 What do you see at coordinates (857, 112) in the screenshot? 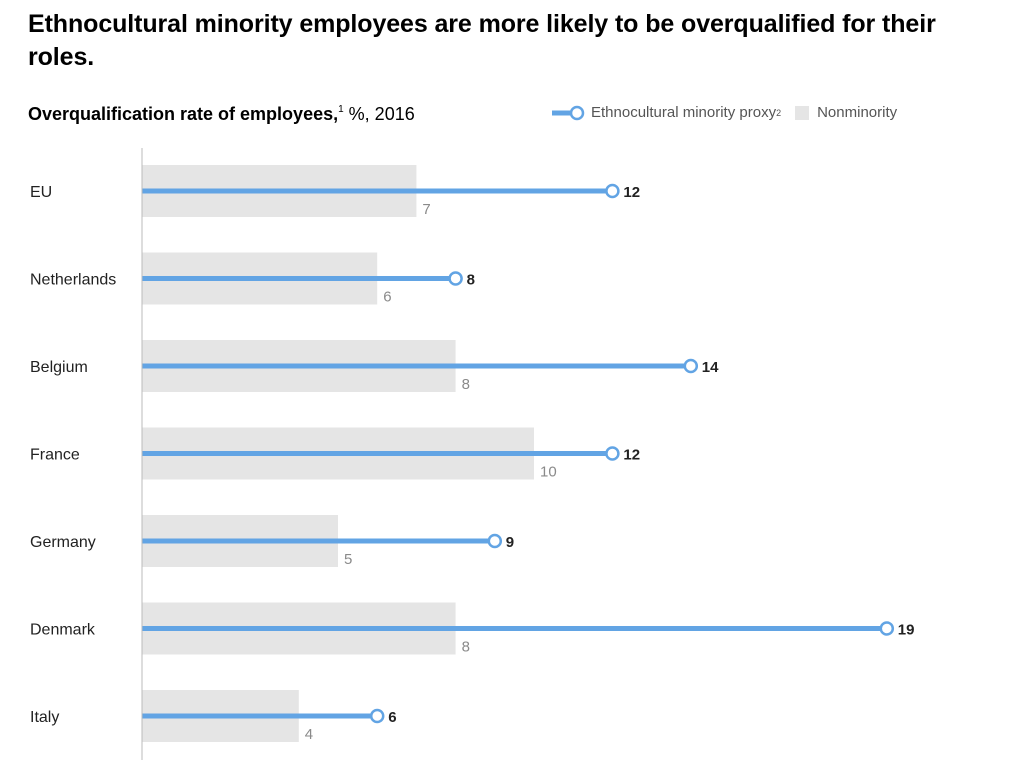
I see `legend-nonminority-label: Nonminority` at bounding box center [857, 112].